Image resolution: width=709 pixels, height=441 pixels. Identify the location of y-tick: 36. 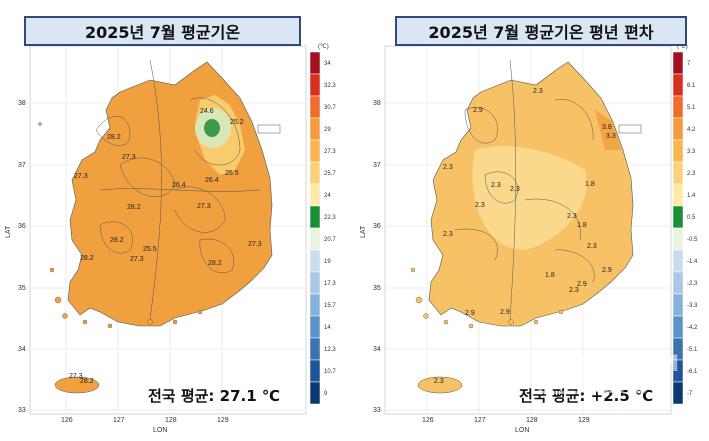
(377, 226).